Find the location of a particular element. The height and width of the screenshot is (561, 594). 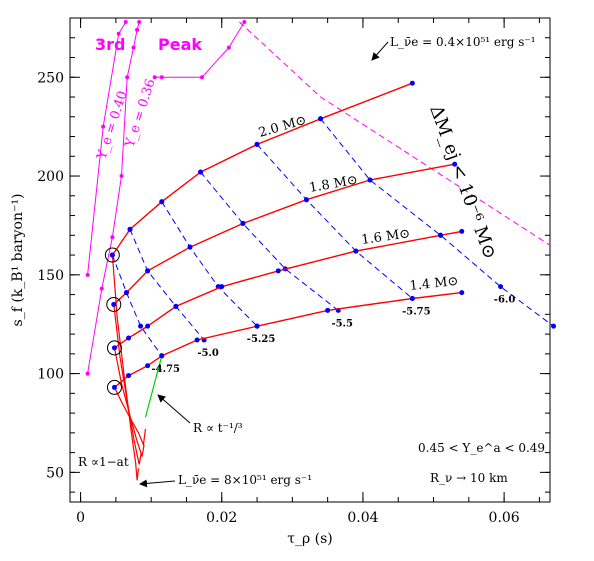

start-circles-layer is located at coordinates (113, 321).